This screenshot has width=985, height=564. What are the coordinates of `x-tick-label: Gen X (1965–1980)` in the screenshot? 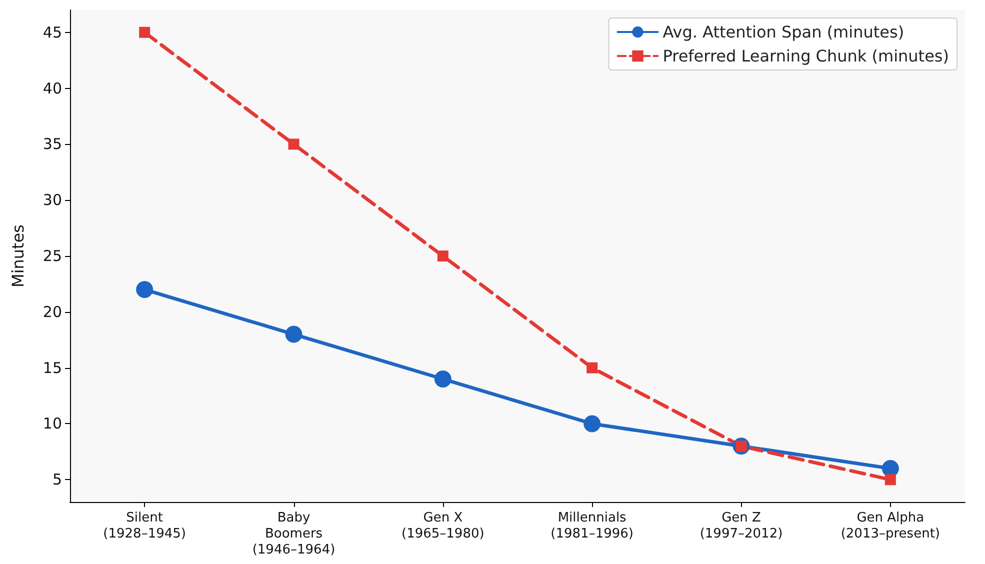 It's located at (443, 526).